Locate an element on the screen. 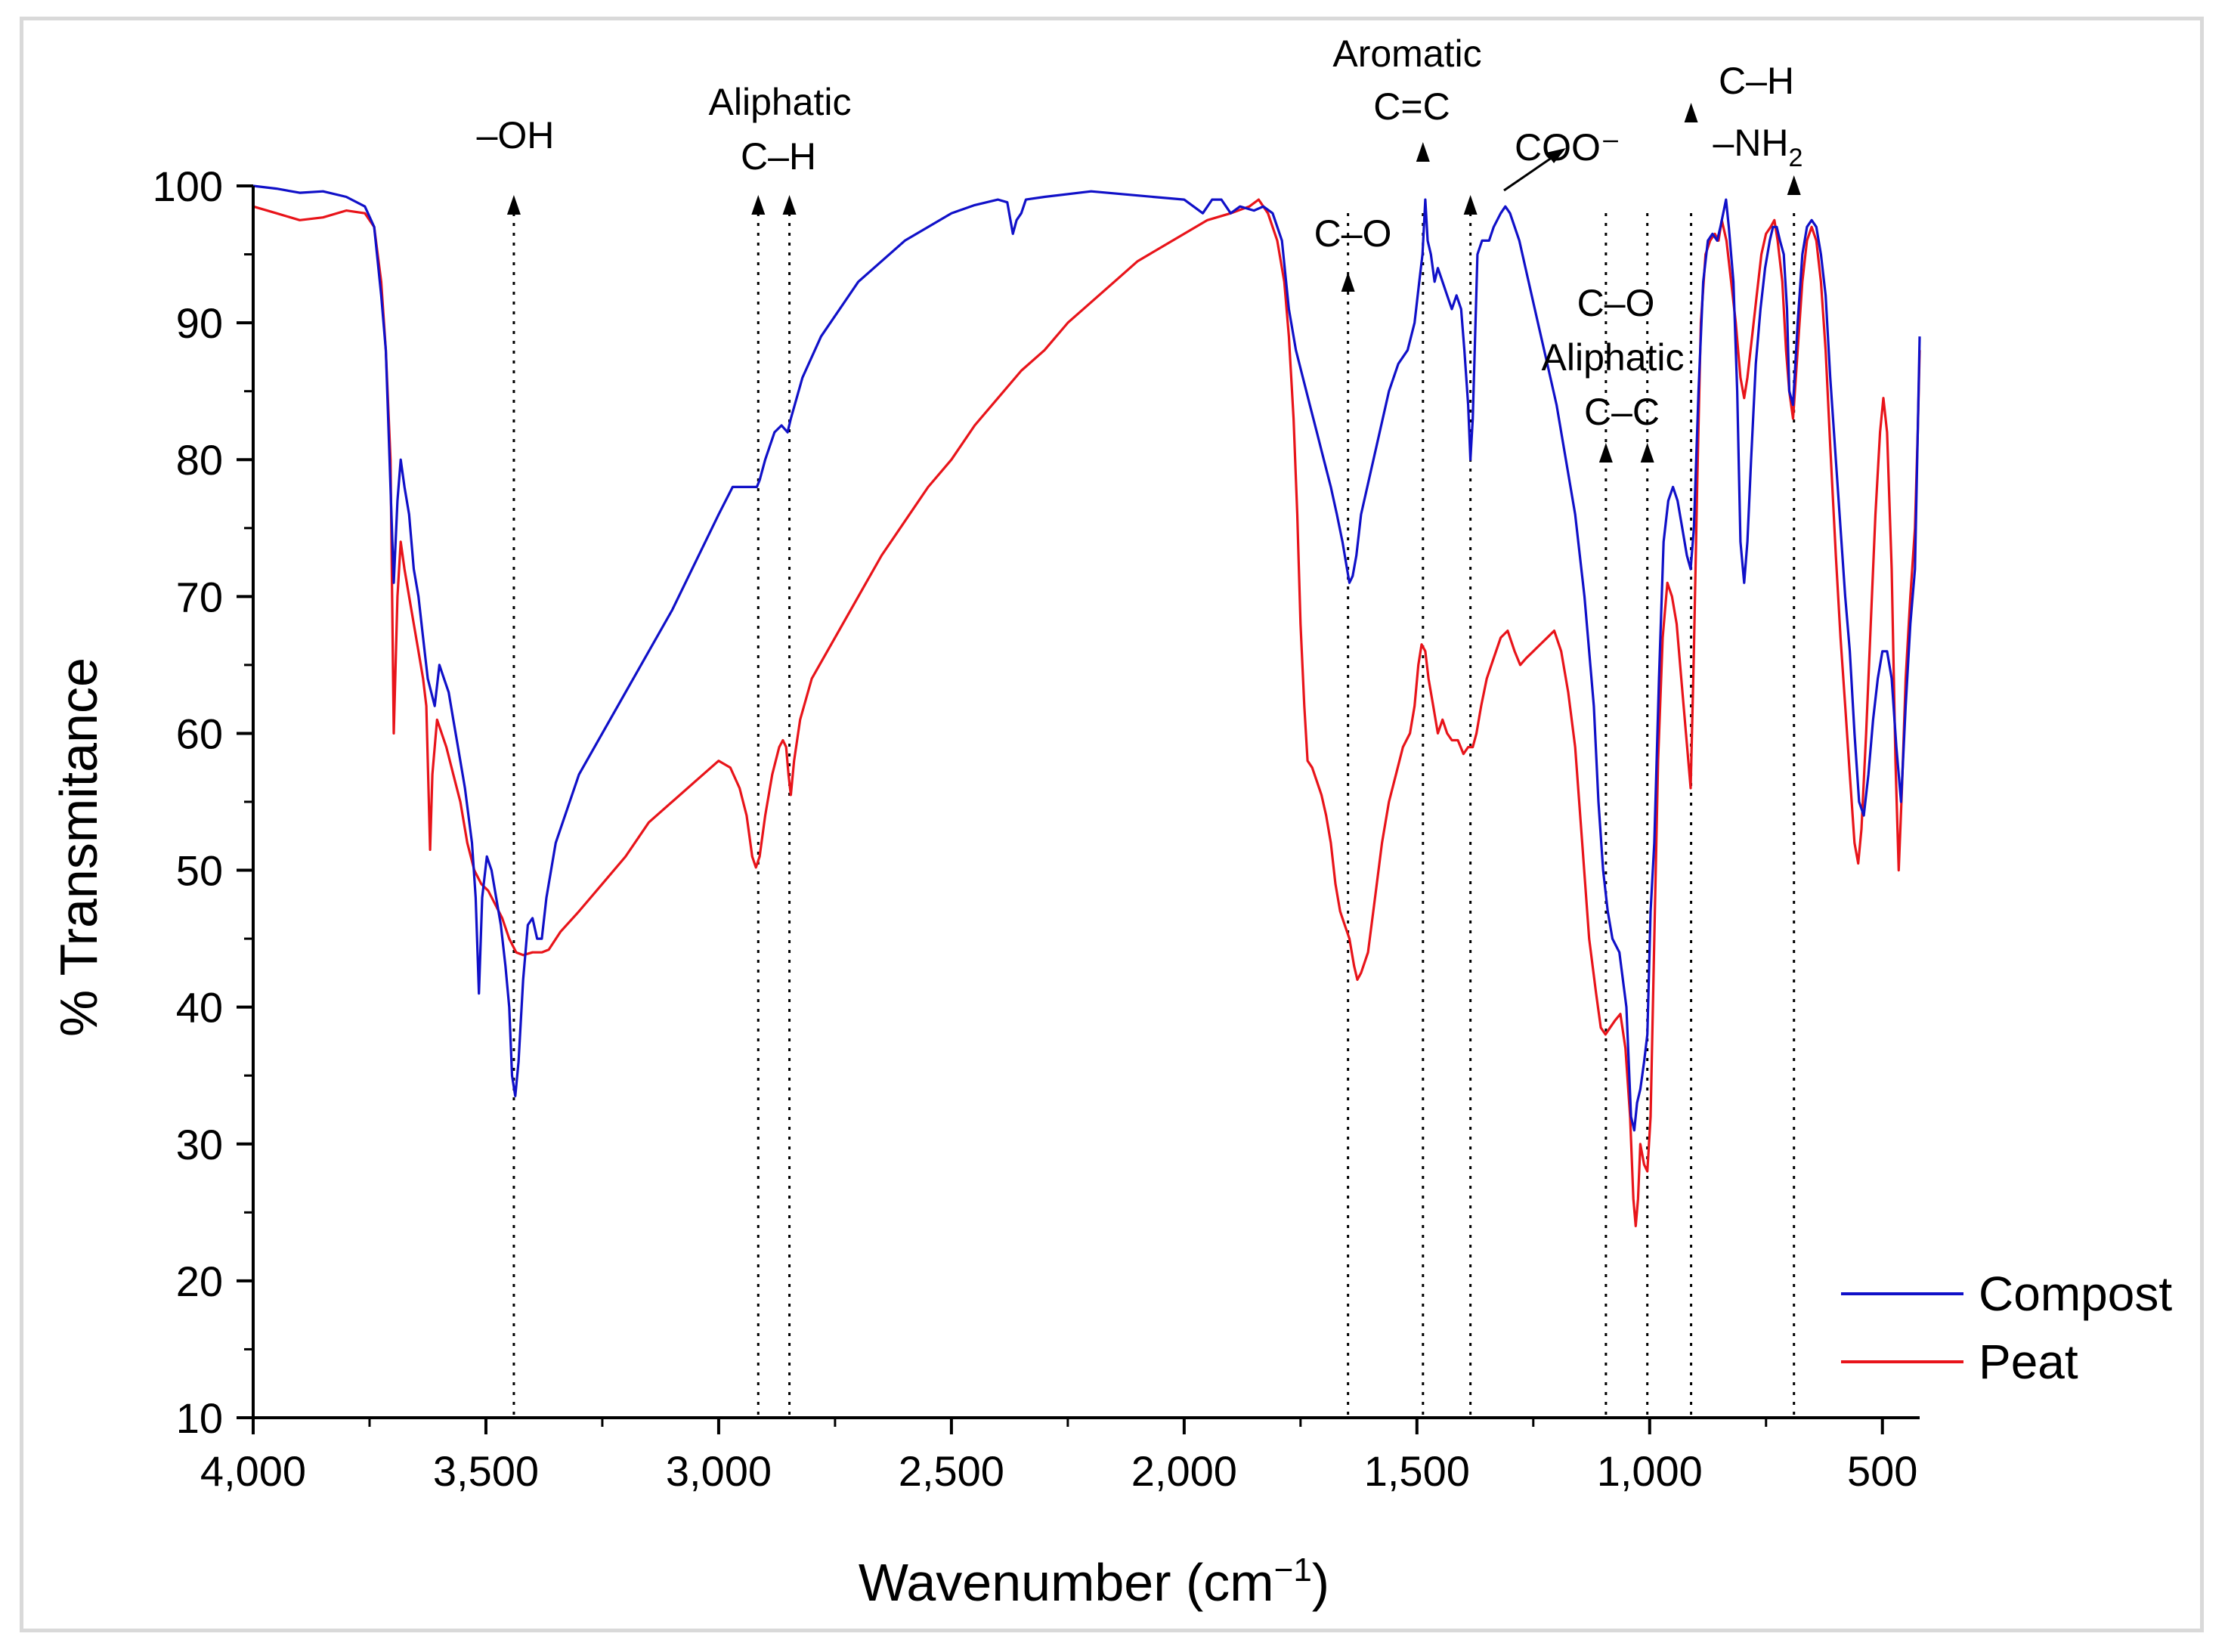  y-axis-title: % Transmitance is located at coordinates (79, 847).